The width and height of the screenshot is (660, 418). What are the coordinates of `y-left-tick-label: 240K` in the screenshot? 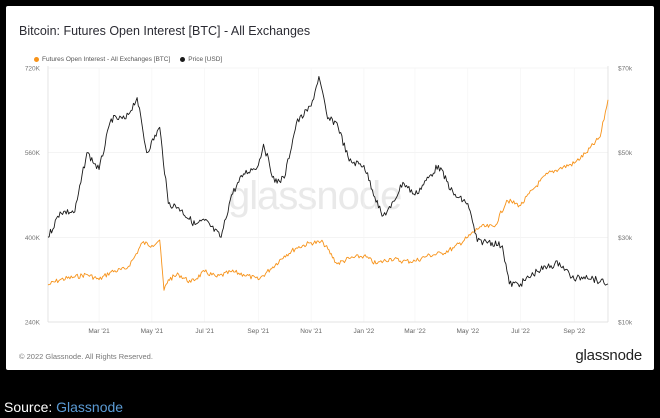 It's located at (33, 323).